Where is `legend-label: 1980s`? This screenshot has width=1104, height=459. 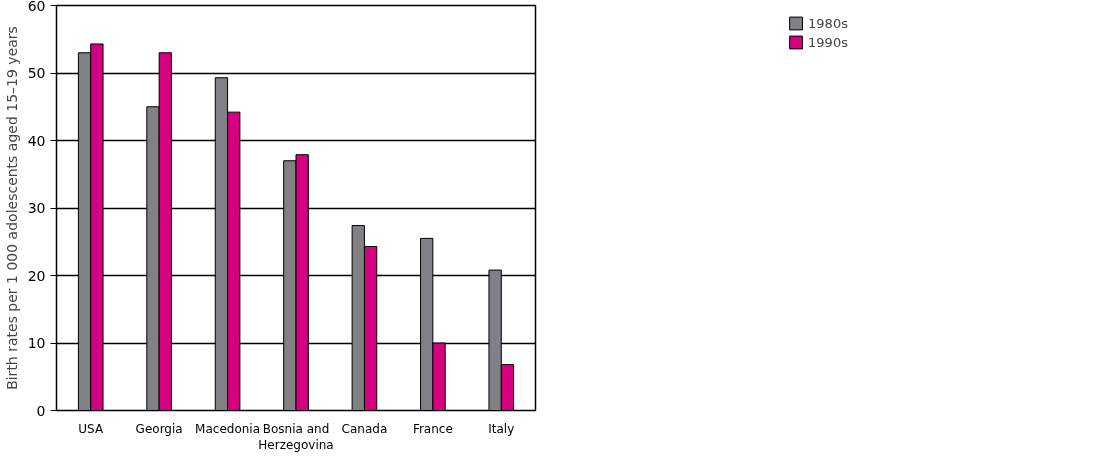 legend-label: 1980s is located at coordinates (828, 23).